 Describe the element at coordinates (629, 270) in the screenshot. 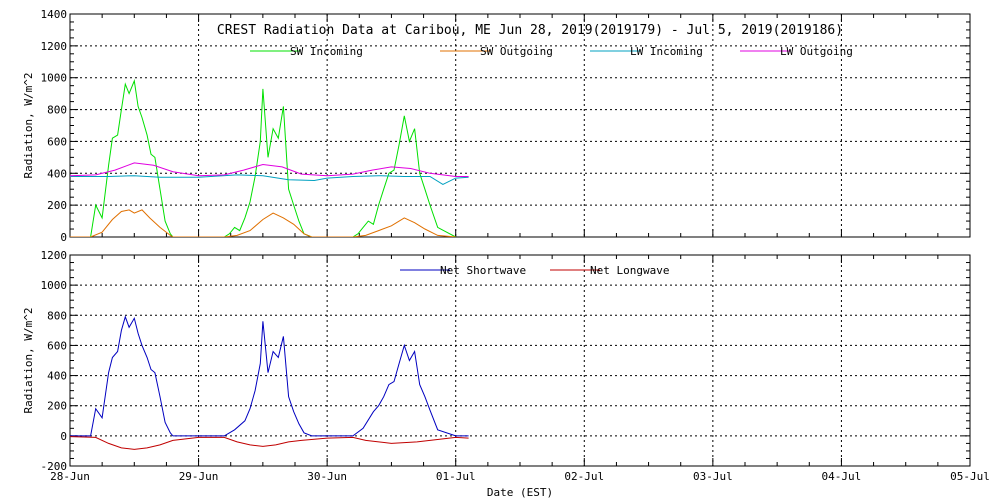

I see `legend-label-net-longwave: Net Longwave` at that location.